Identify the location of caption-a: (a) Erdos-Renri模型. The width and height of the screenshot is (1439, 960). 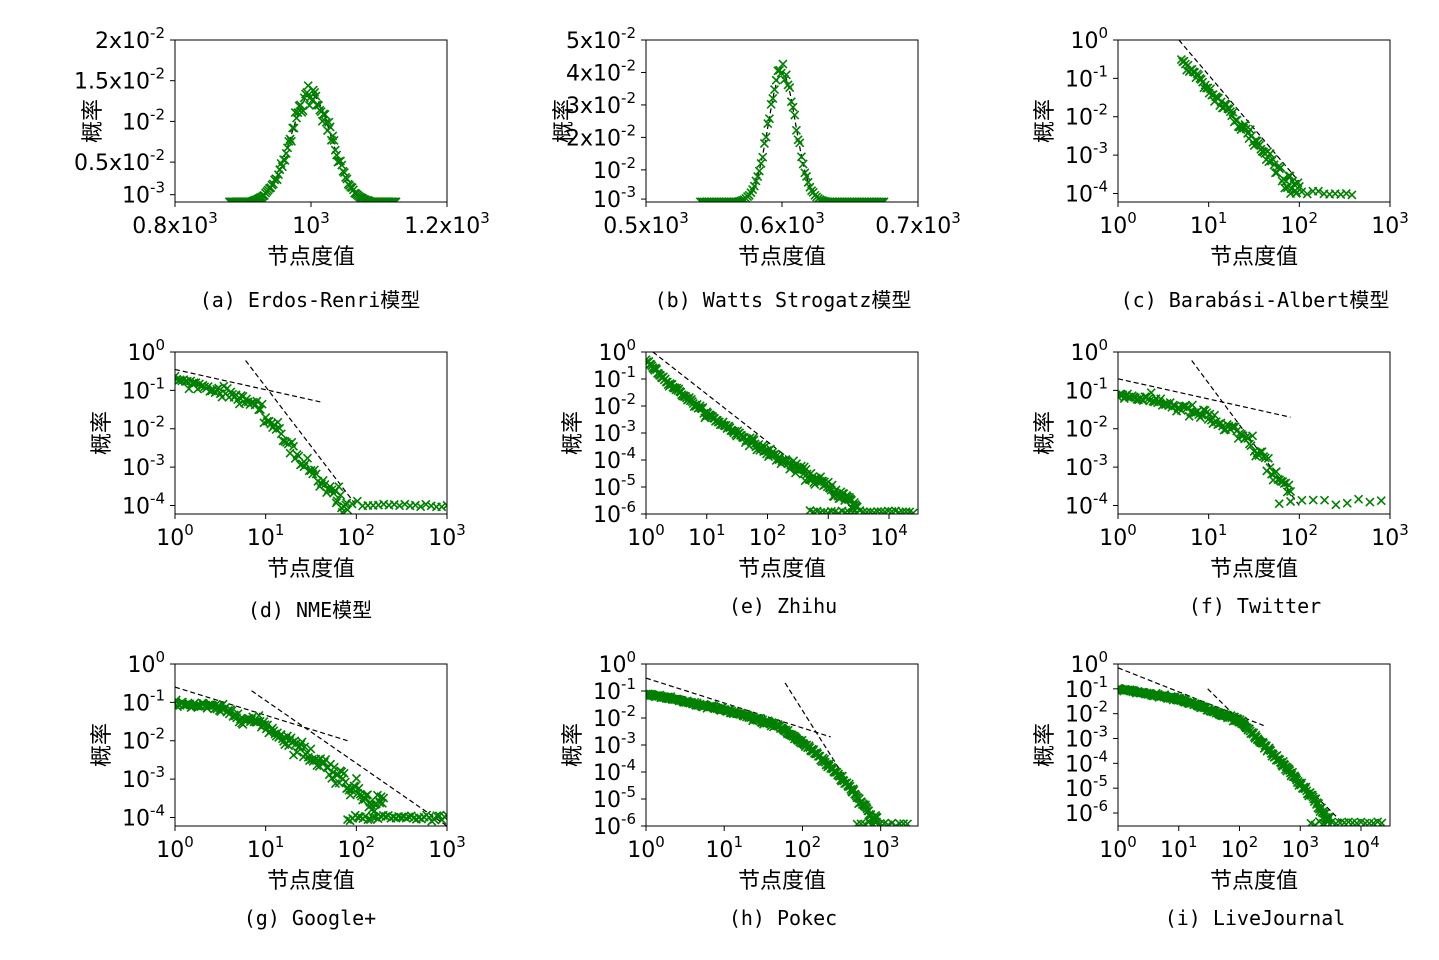
(310, 300).